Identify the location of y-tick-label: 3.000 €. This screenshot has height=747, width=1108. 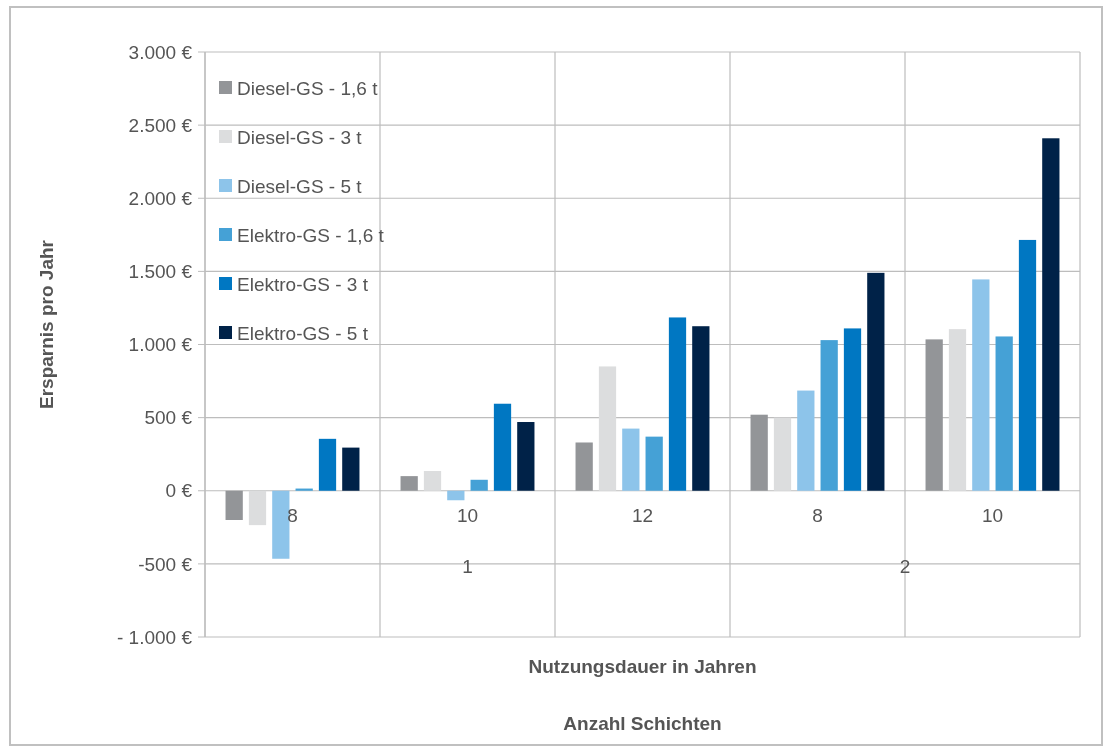
(160, 52).